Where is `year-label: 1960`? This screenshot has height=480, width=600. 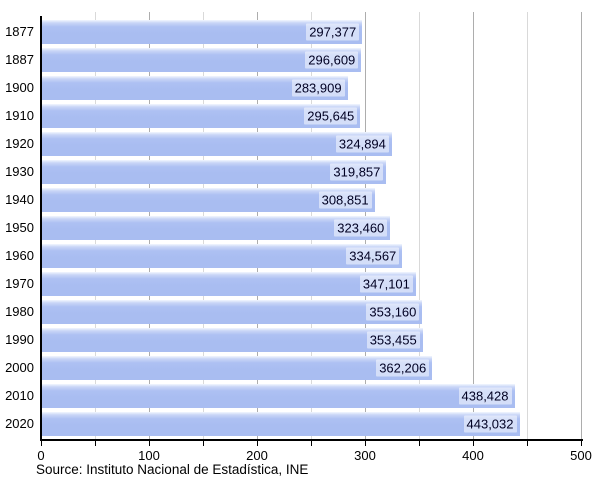
year-label: 1960 is located at coordinates (19, 255).